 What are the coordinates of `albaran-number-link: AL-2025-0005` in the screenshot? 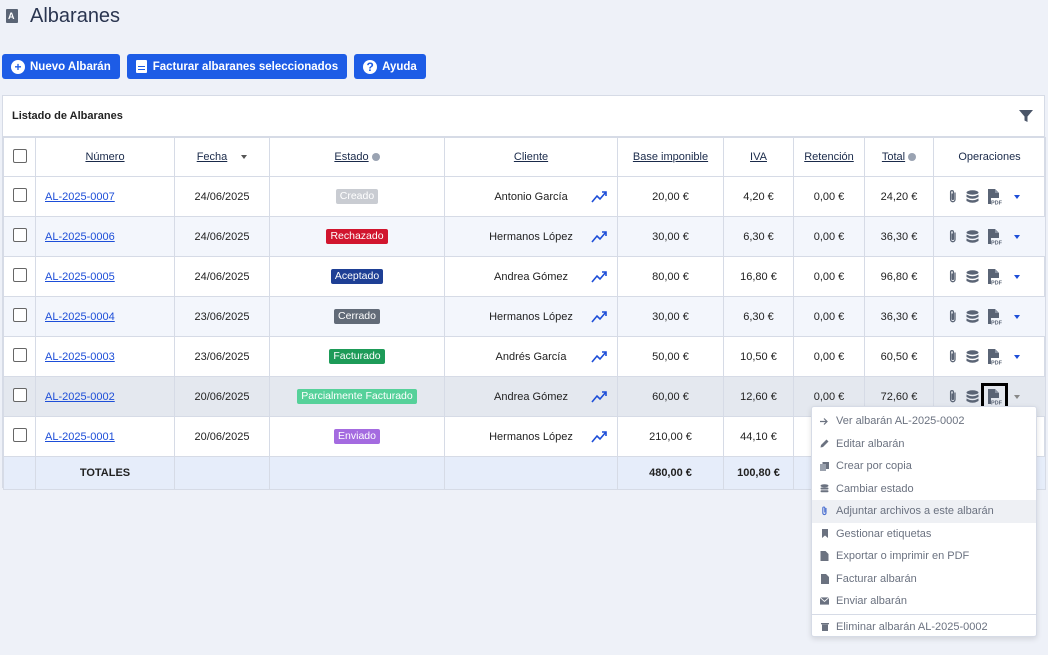 It's located at (80, 276).